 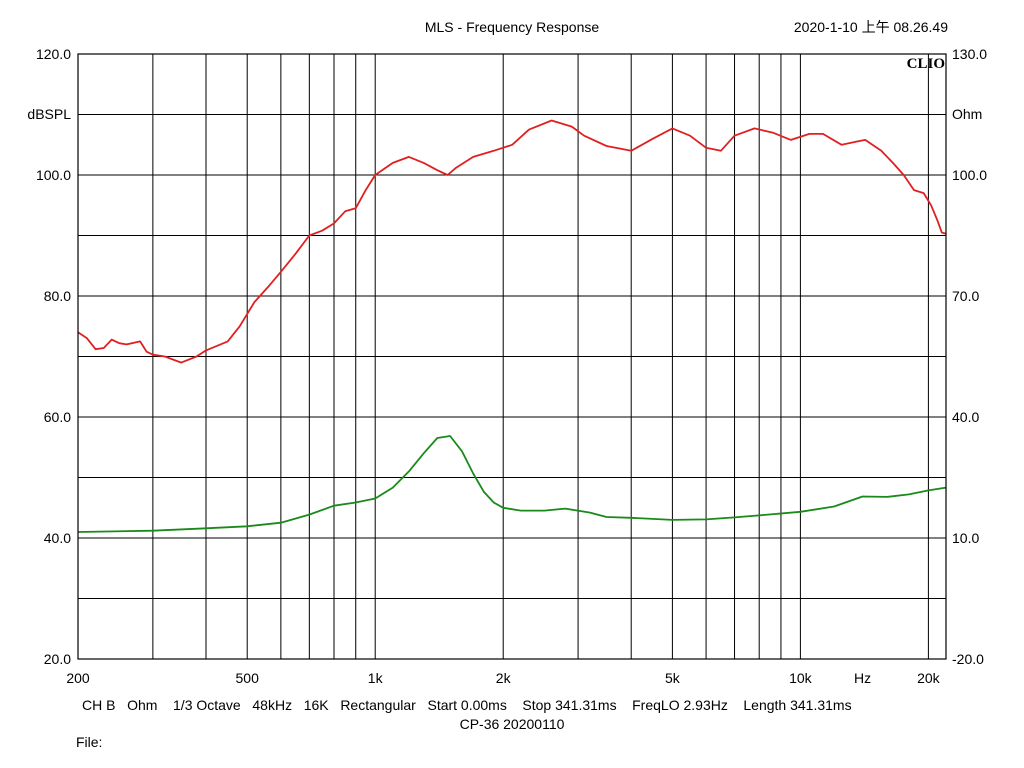 What do you see at coordinates (965, 417) in the screenshot?
I see `y-right-tick-label: 40.0` at bounding box center [965, 417].